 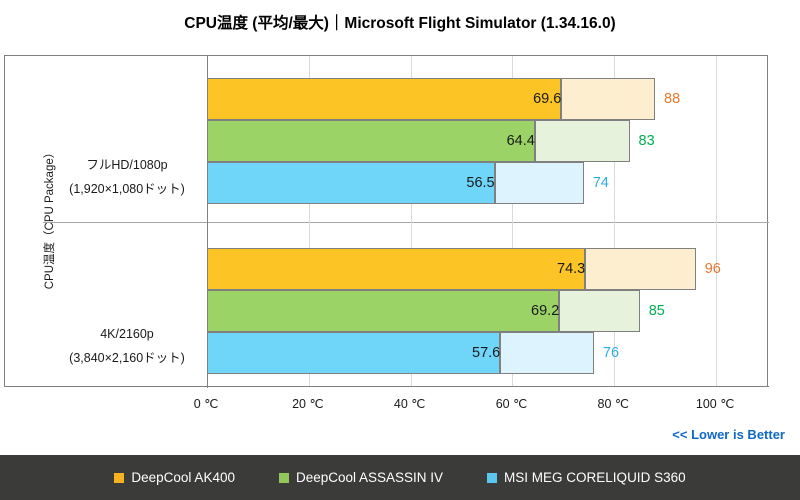 I want to click on bar-average-value-label: 57.6, so click(x=486, y=353).